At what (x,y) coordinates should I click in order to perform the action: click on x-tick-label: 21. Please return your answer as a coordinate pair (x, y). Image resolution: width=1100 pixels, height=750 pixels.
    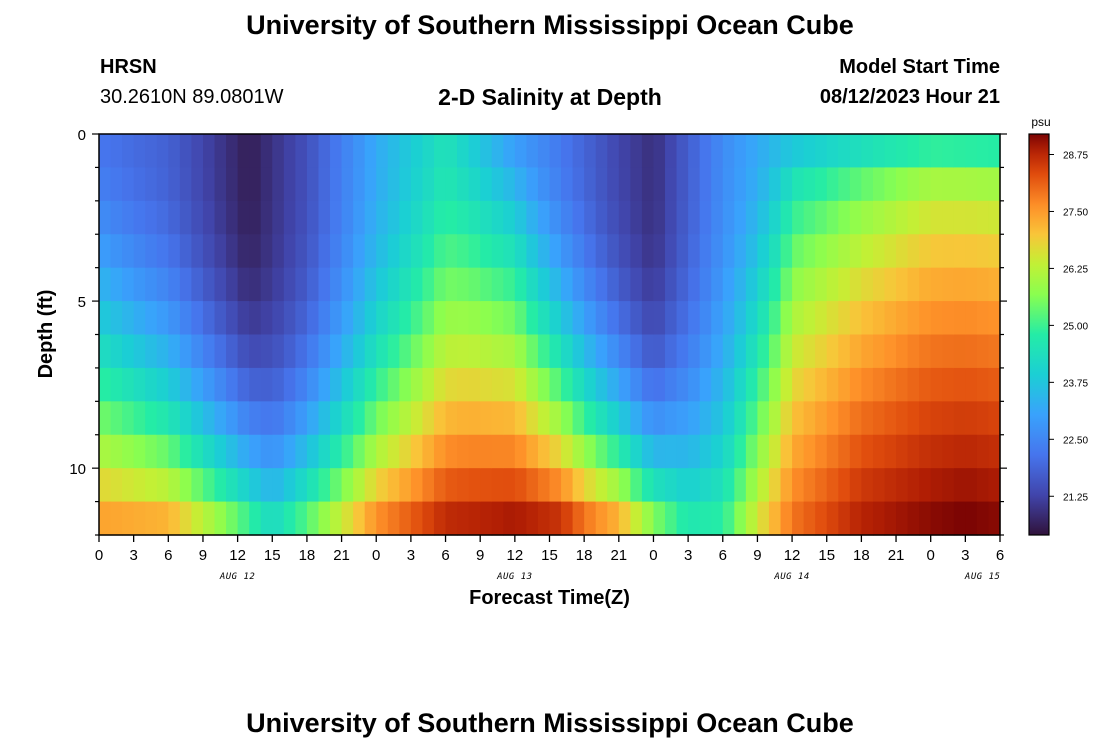
    Looking at the image, I should click on (896, 555).